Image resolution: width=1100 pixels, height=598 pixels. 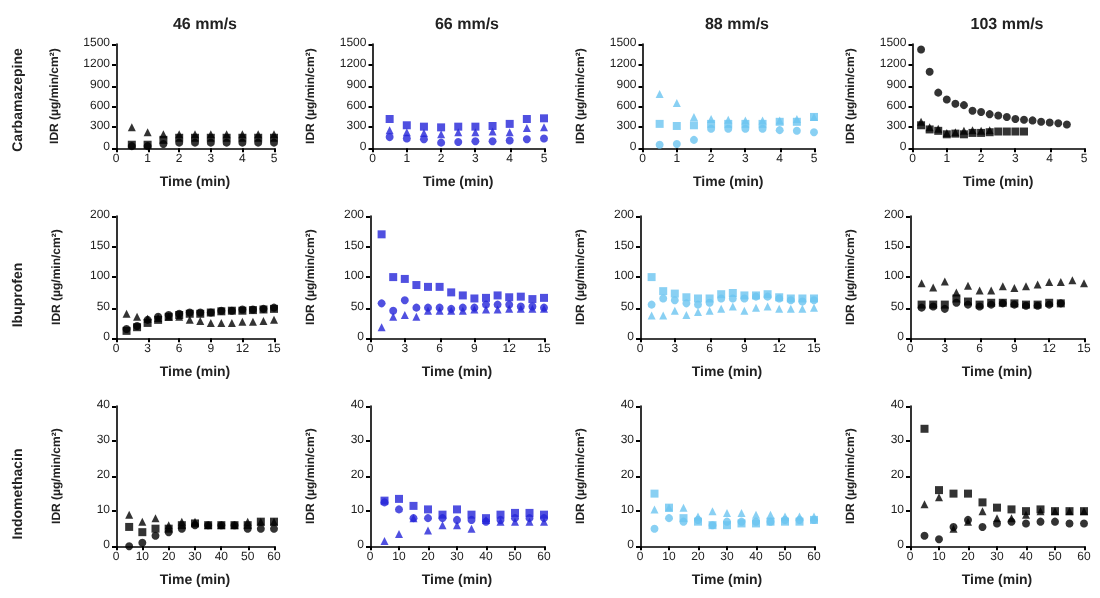 I want to click on chart-title: 66 mm/s, so click(x=467, y=24).